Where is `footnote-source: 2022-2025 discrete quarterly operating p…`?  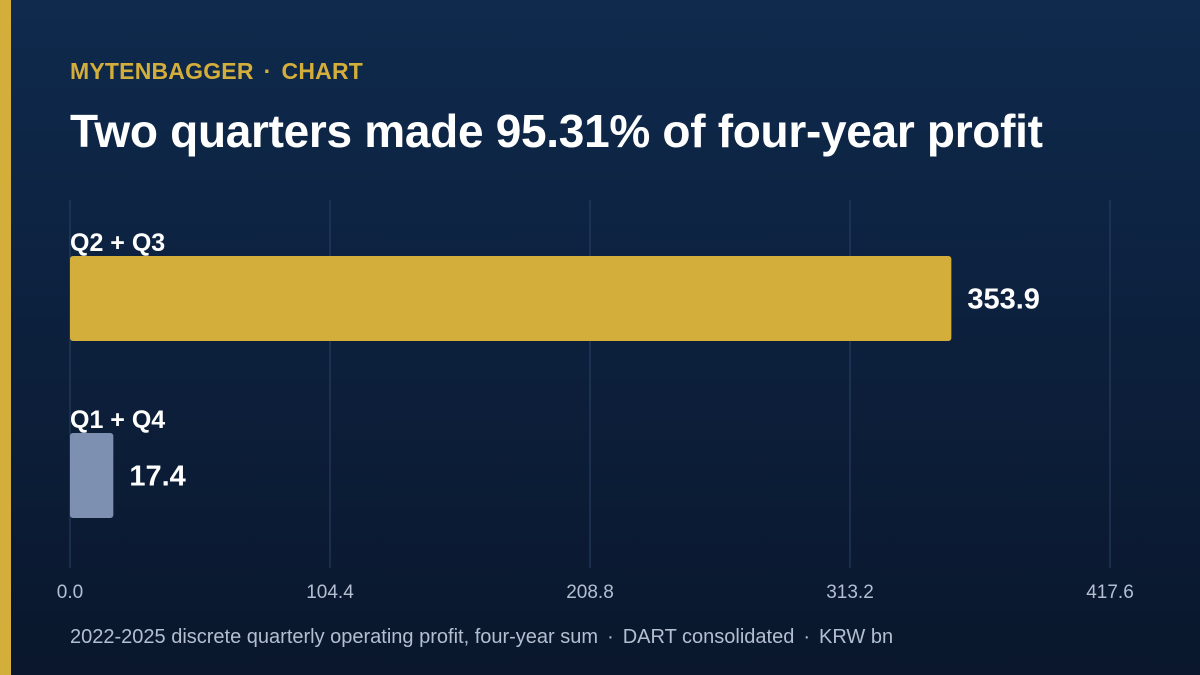
footnote-source: 2022-2025 discrete quarterly operating p… is located at coordinates (334, 637).